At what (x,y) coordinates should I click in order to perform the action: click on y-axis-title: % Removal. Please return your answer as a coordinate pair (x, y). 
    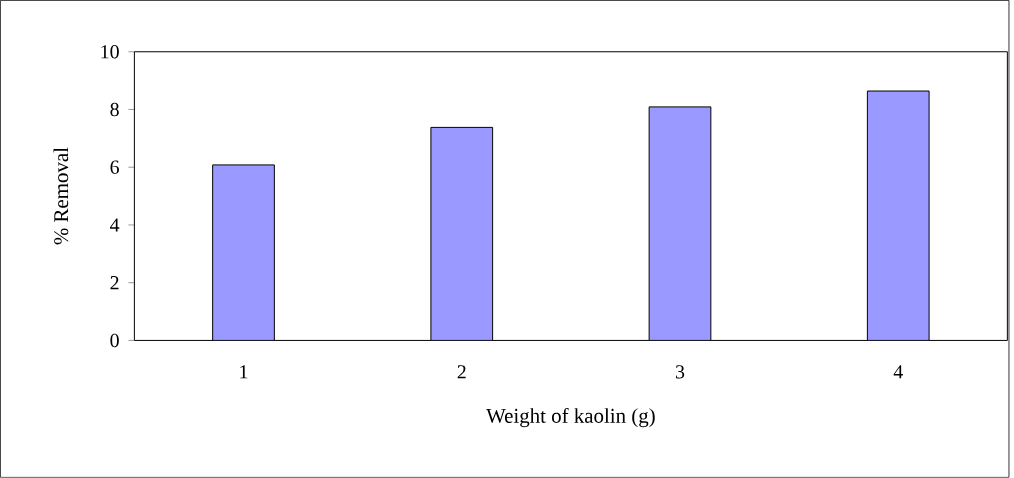
    Looking at the image, I should click on (61, 196).